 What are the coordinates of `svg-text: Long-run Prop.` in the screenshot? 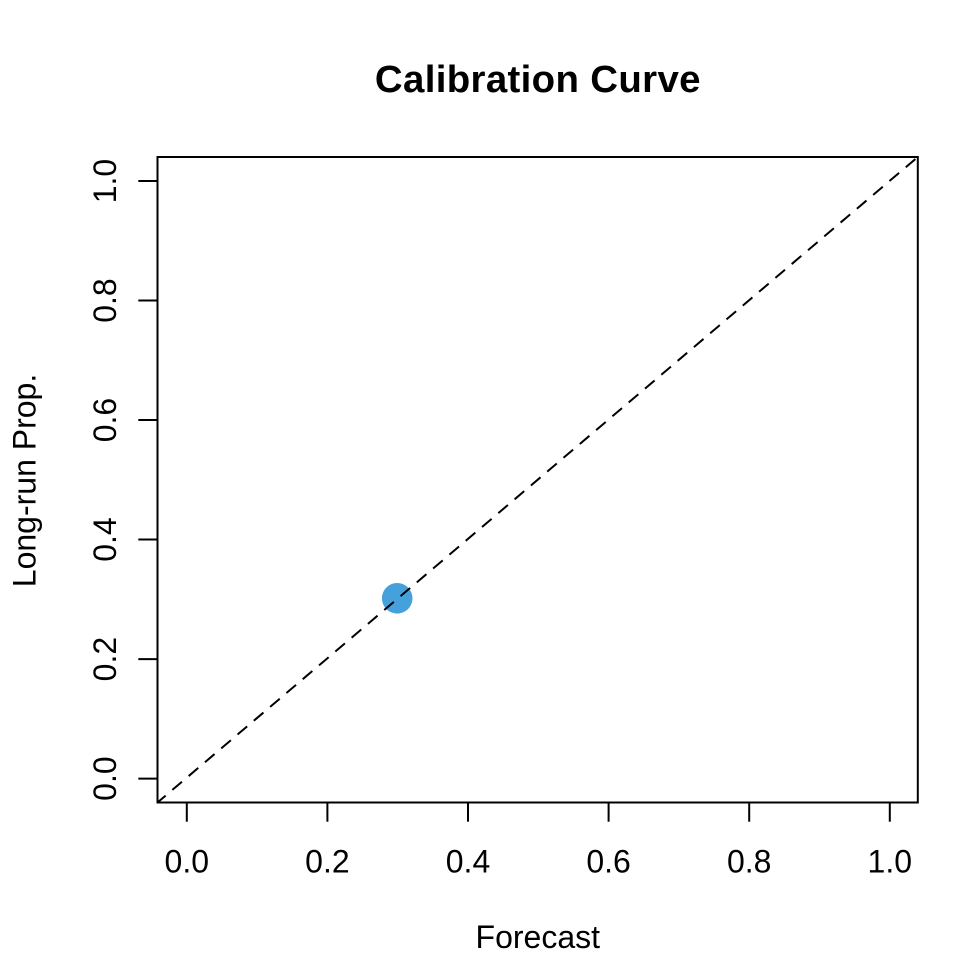 It's located at (24, 480).